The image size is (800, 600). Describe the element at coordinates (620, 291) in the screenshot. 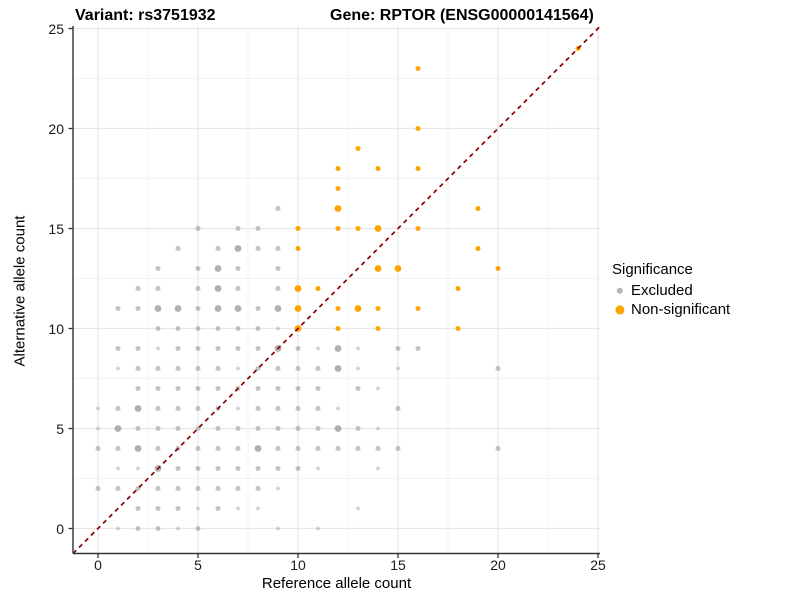

I see `excluded-key-dot-icon` at that location.